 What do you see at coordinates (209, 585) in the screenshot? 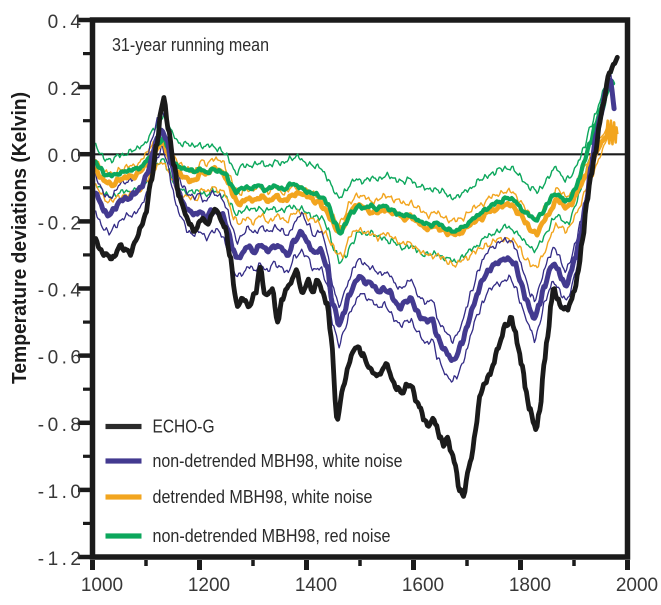
I see `svg-text: 1200` at bounding box center [209, 585].